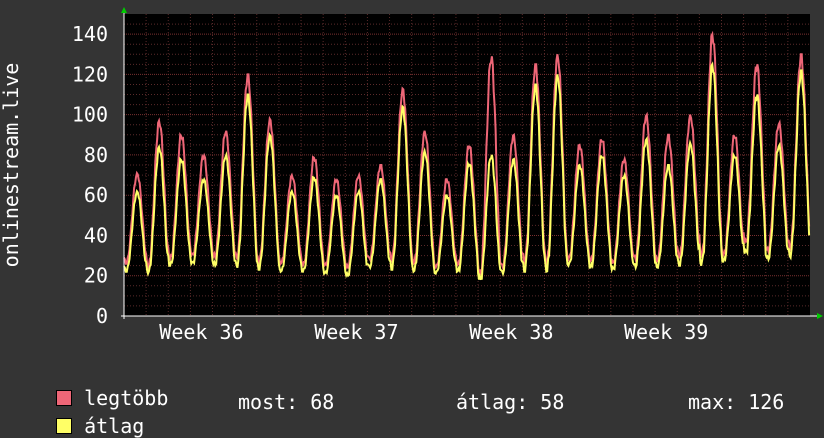 Image resolution: width=824 pixels, height=438 pixels. Describe the element at coordinates (511, 332) in the screenshot. I see `x-tick-label: Week 38` at that location.